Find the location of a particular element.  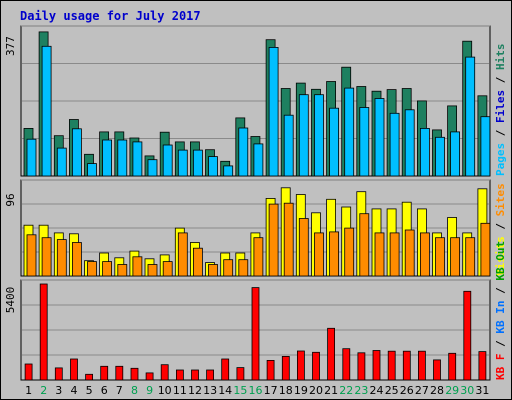

x-tick-label-2: 2 is located at coordinates (43, 390).